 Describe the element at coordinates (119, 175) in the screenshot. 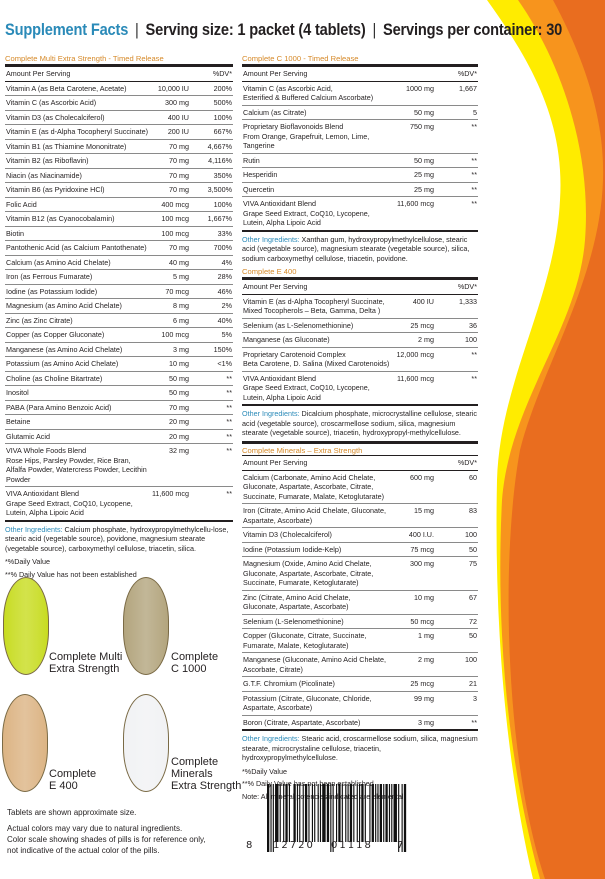

I see `table-row: Niacin (as Niacinamide) 70 mg 350%` at that location.